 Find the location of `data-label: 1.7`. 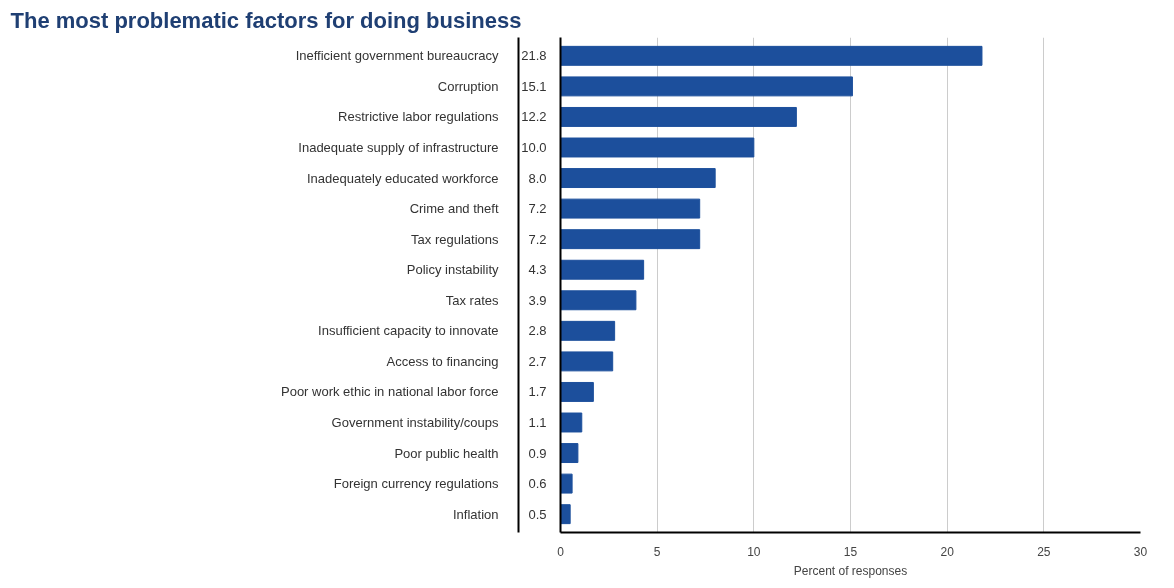

data-label: 1.7 is located at coordinates (537, 392).